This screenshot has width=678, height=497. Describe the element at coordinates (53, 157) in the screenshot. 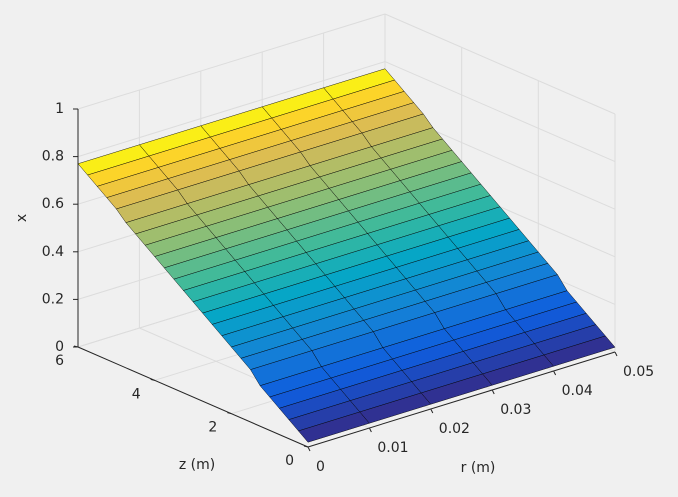

I see `z-tick-label: 0.8` at that location.